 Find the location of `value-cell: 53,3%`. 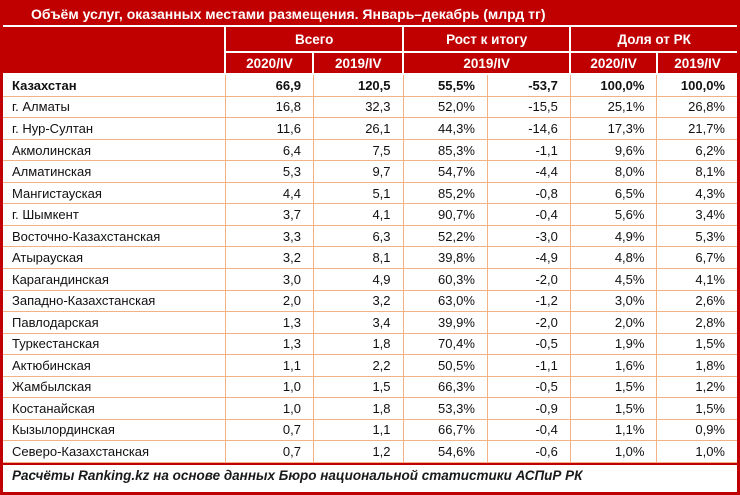

value-cell: 53,3% is located at coordinates (445, 408).